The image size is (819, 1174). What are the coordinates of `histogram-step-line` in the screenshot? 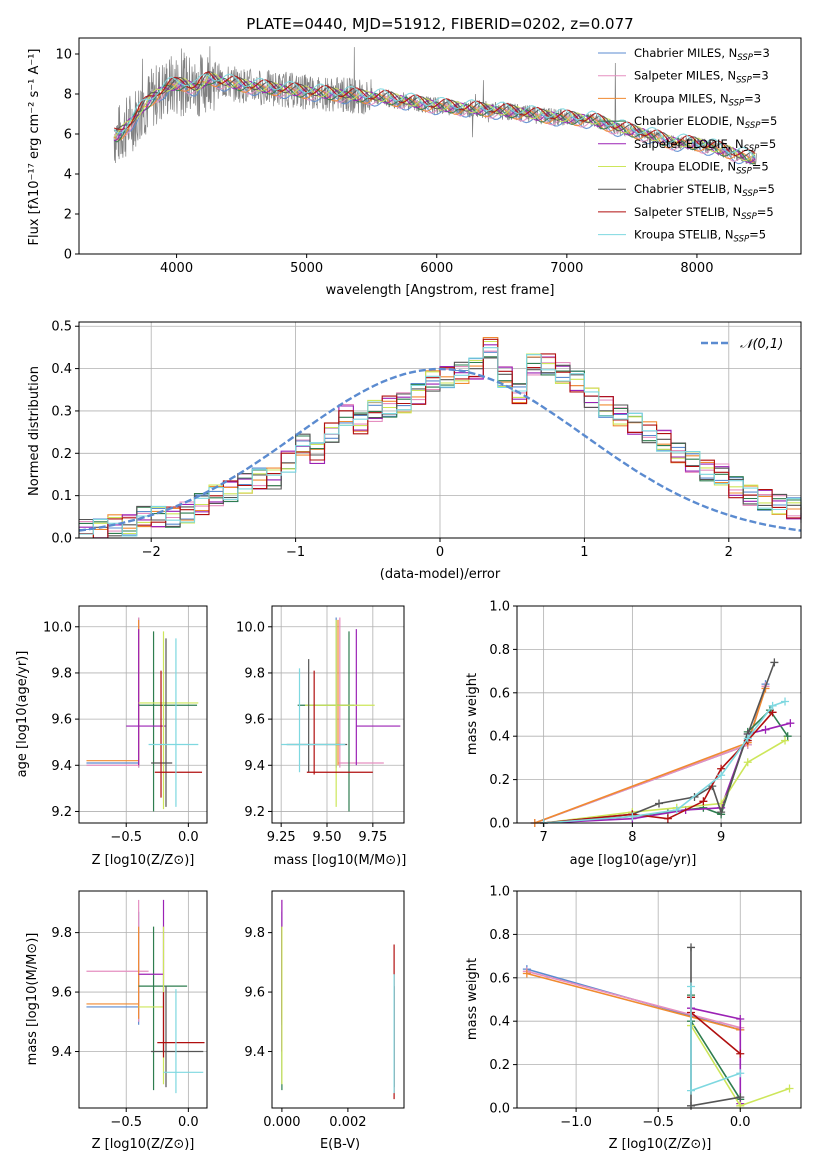 It's located at (440, 442).